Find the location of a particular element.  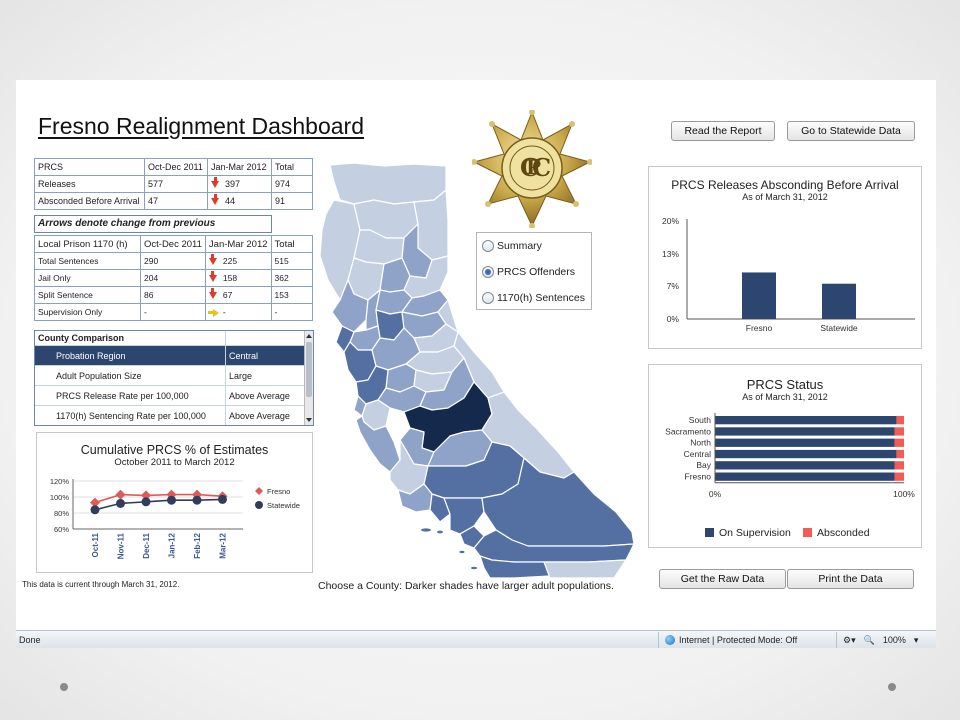

cell: 47 is located at coordinates (176, 201).